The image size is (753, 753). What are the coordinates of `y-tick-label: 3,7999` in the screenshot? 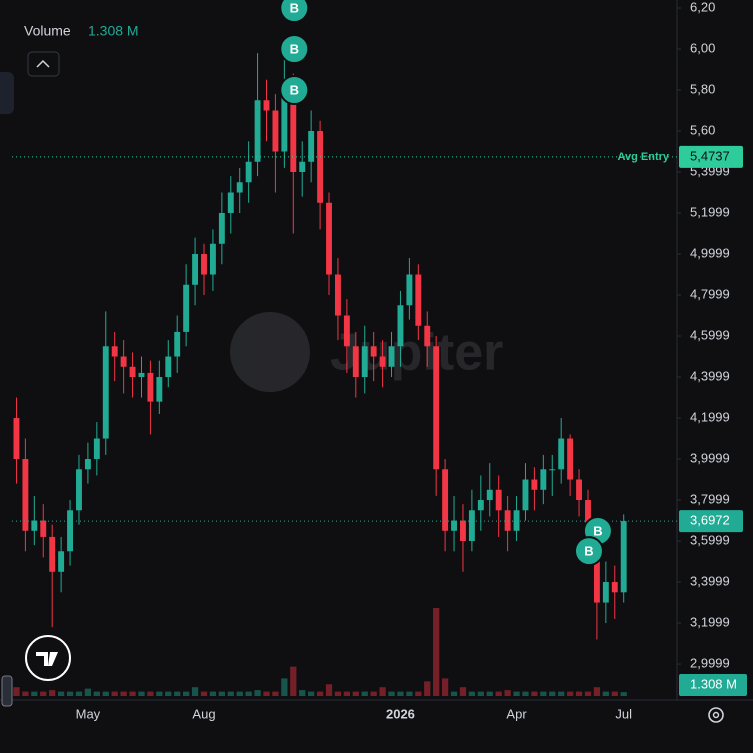 It's located at (710, 498).